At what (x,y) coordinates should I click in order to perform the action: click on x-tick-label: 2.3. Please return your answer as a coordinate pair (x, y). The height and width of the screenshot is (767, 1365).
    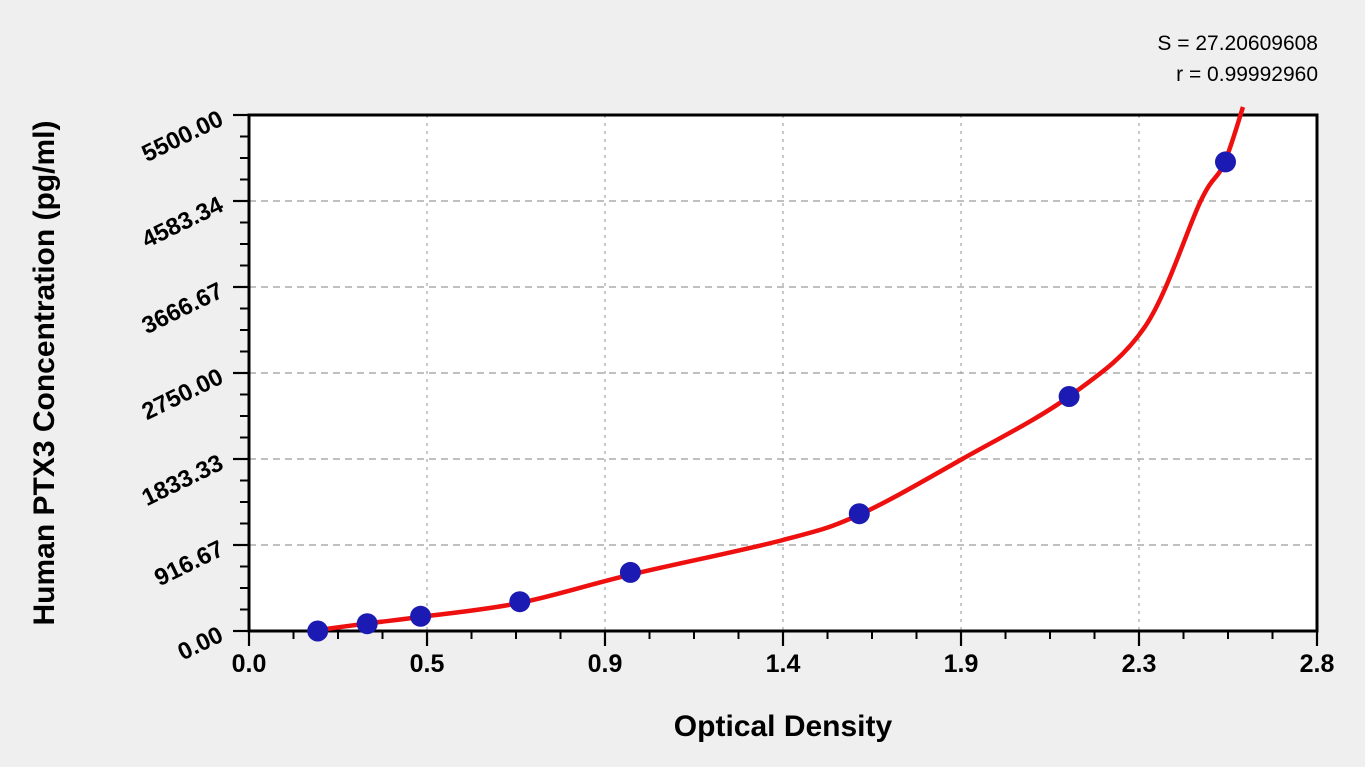
    Looking at the image, I should click on (1139, 664).